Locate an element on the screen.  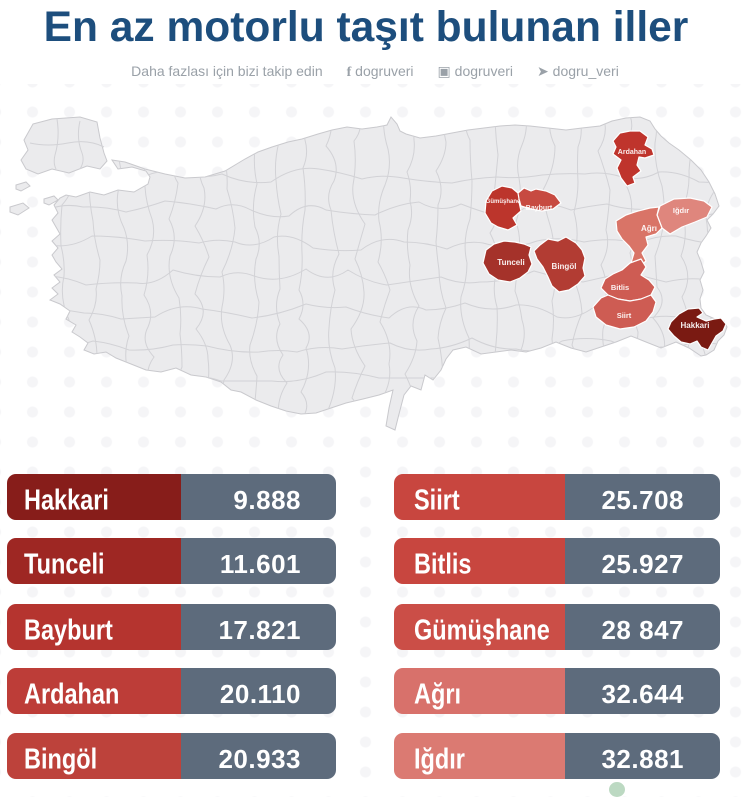
svg-text: Bayburt is located at coordinates (539, 208).